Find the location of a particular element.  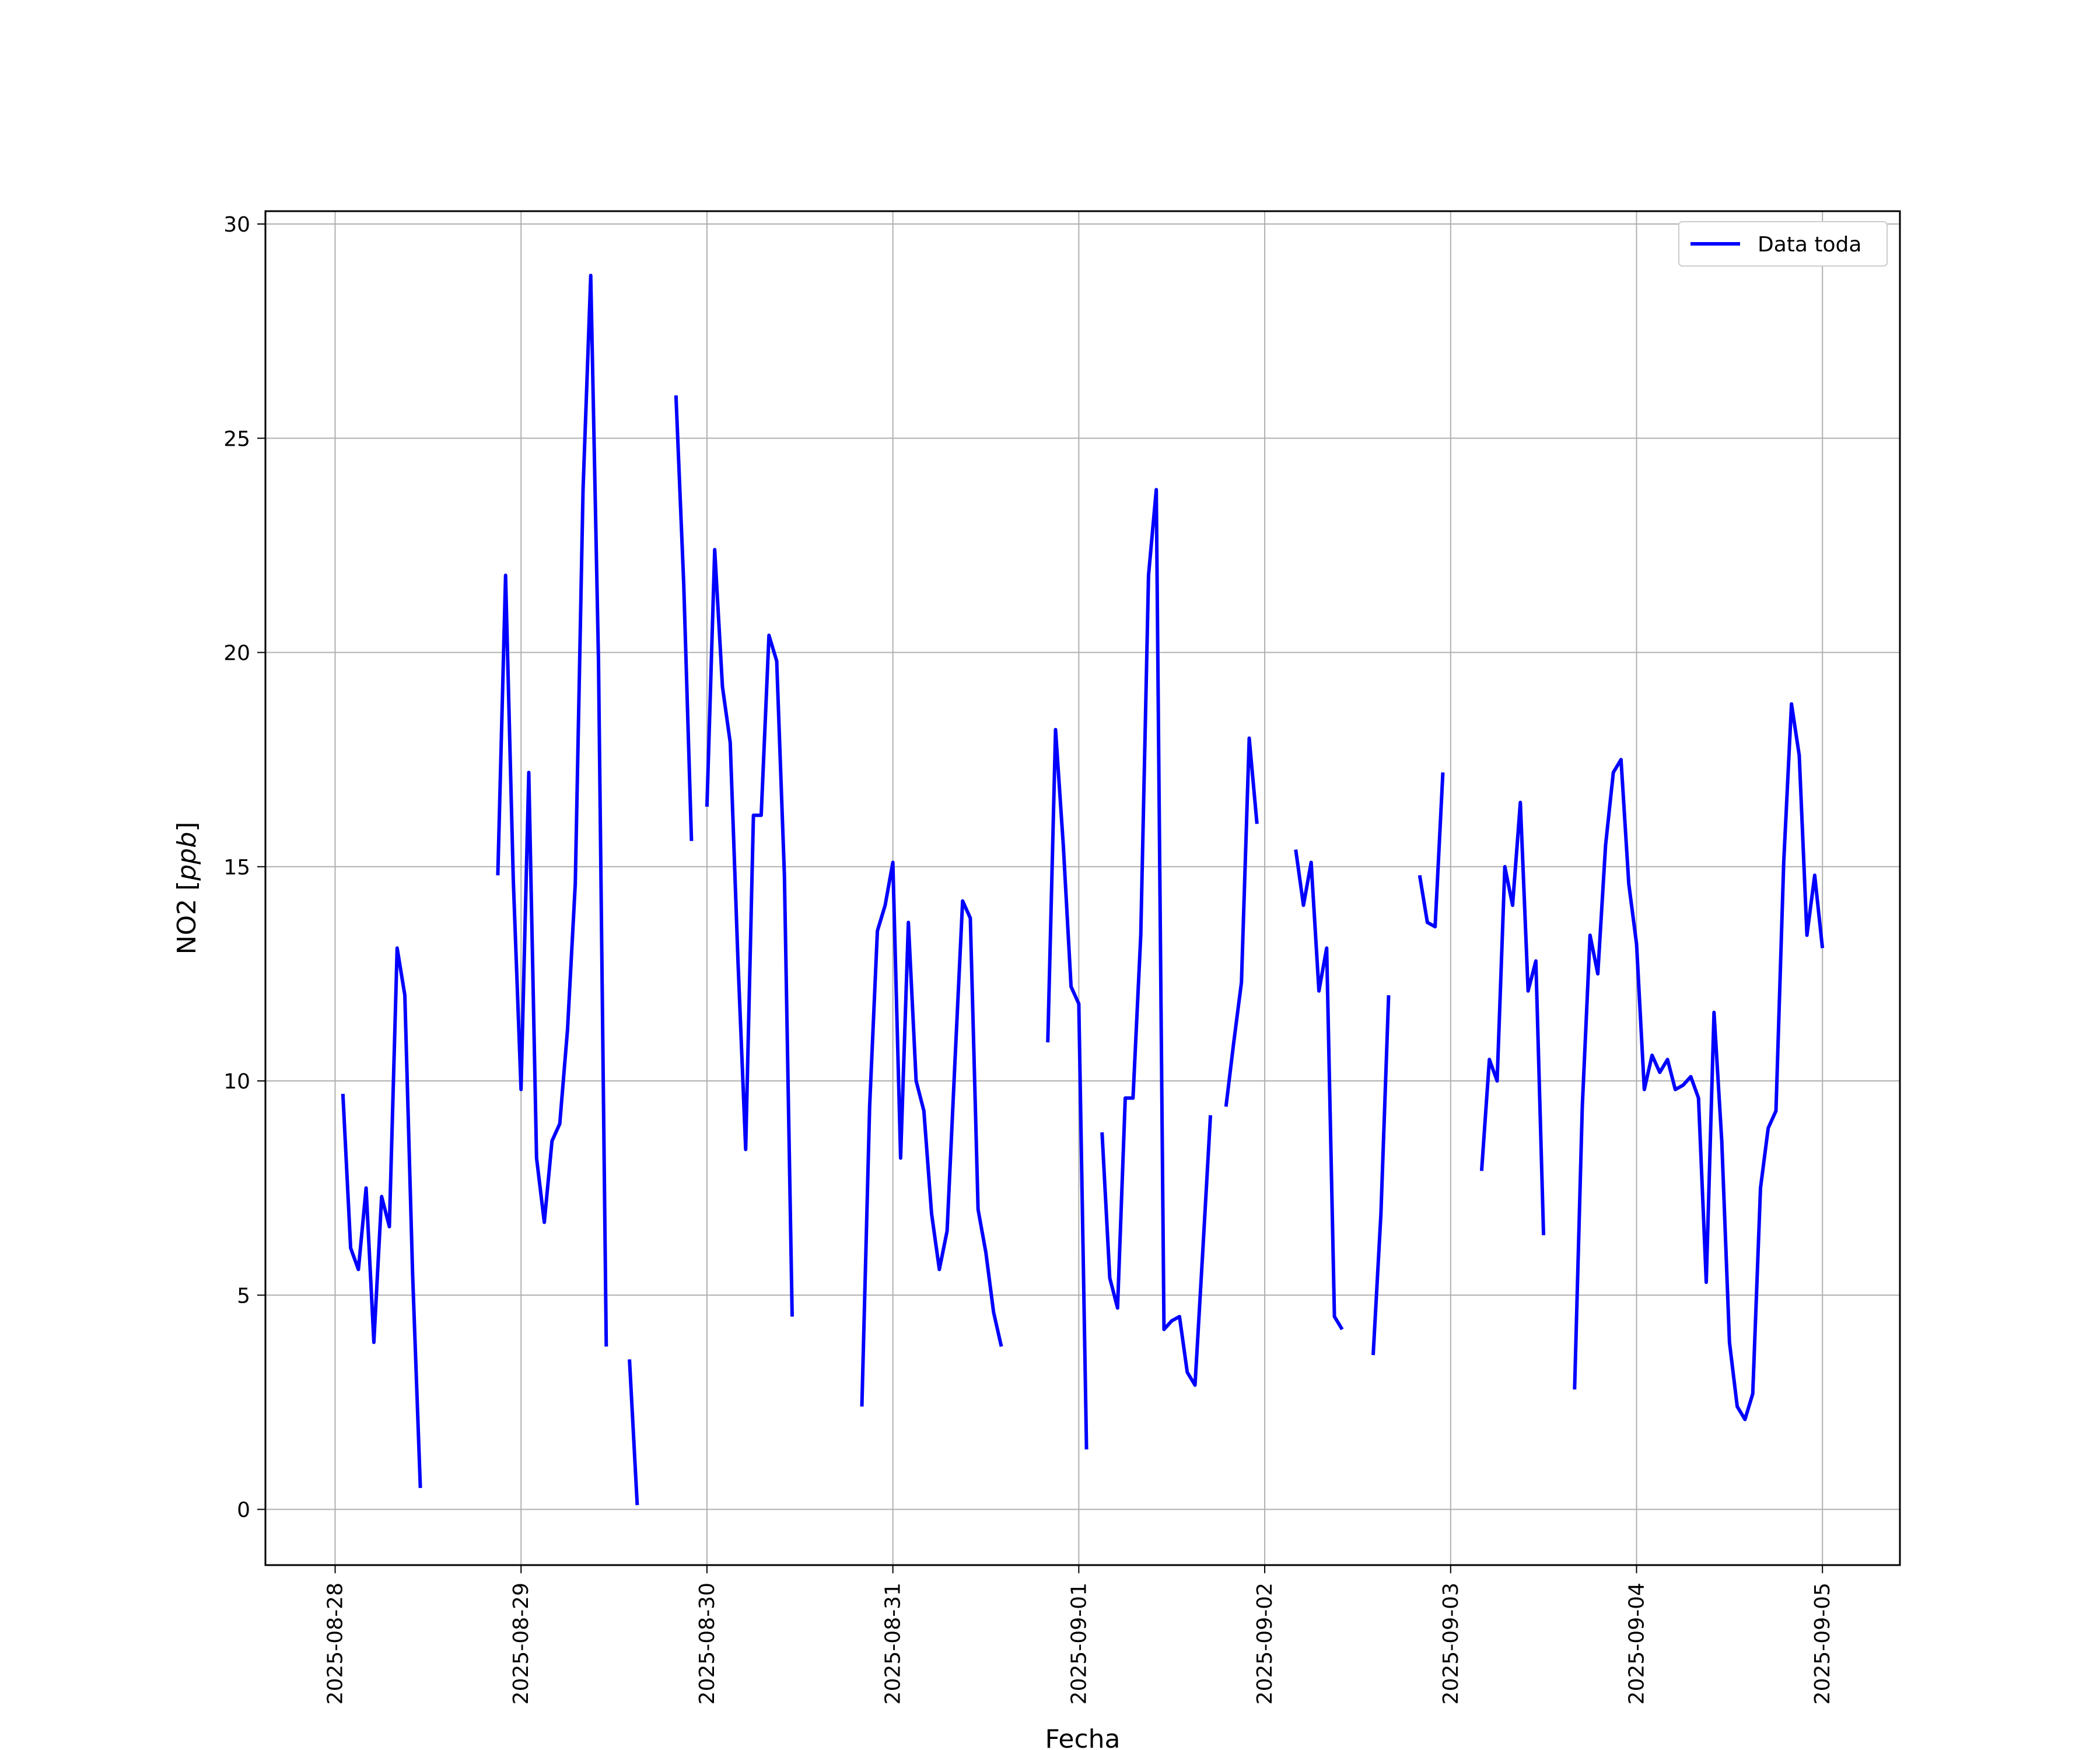

x-tick-label: 2025-09-01 is located at coordinates (1079, 1643).